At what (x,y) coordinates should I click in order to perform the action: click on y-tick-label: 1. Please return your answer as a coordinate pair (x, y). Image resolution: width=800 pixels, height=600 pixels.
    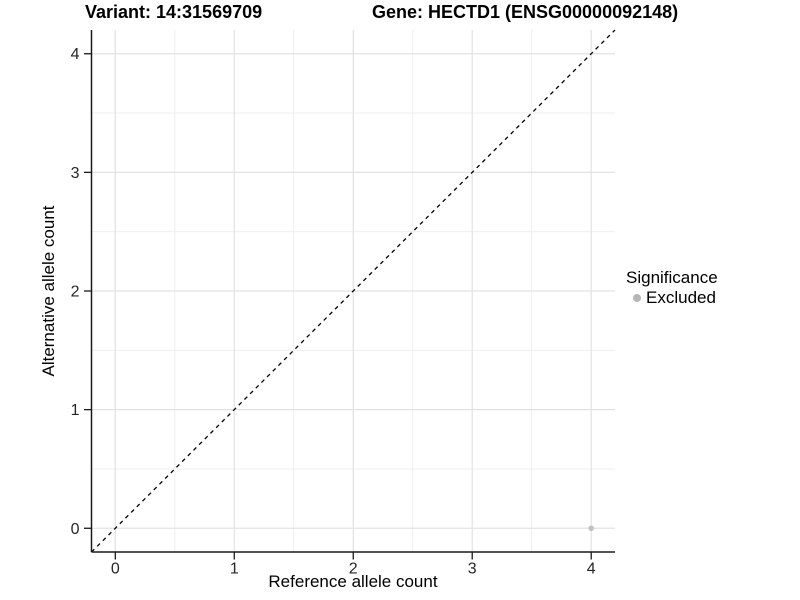
    Looking at the image, I should click on (75, 410).